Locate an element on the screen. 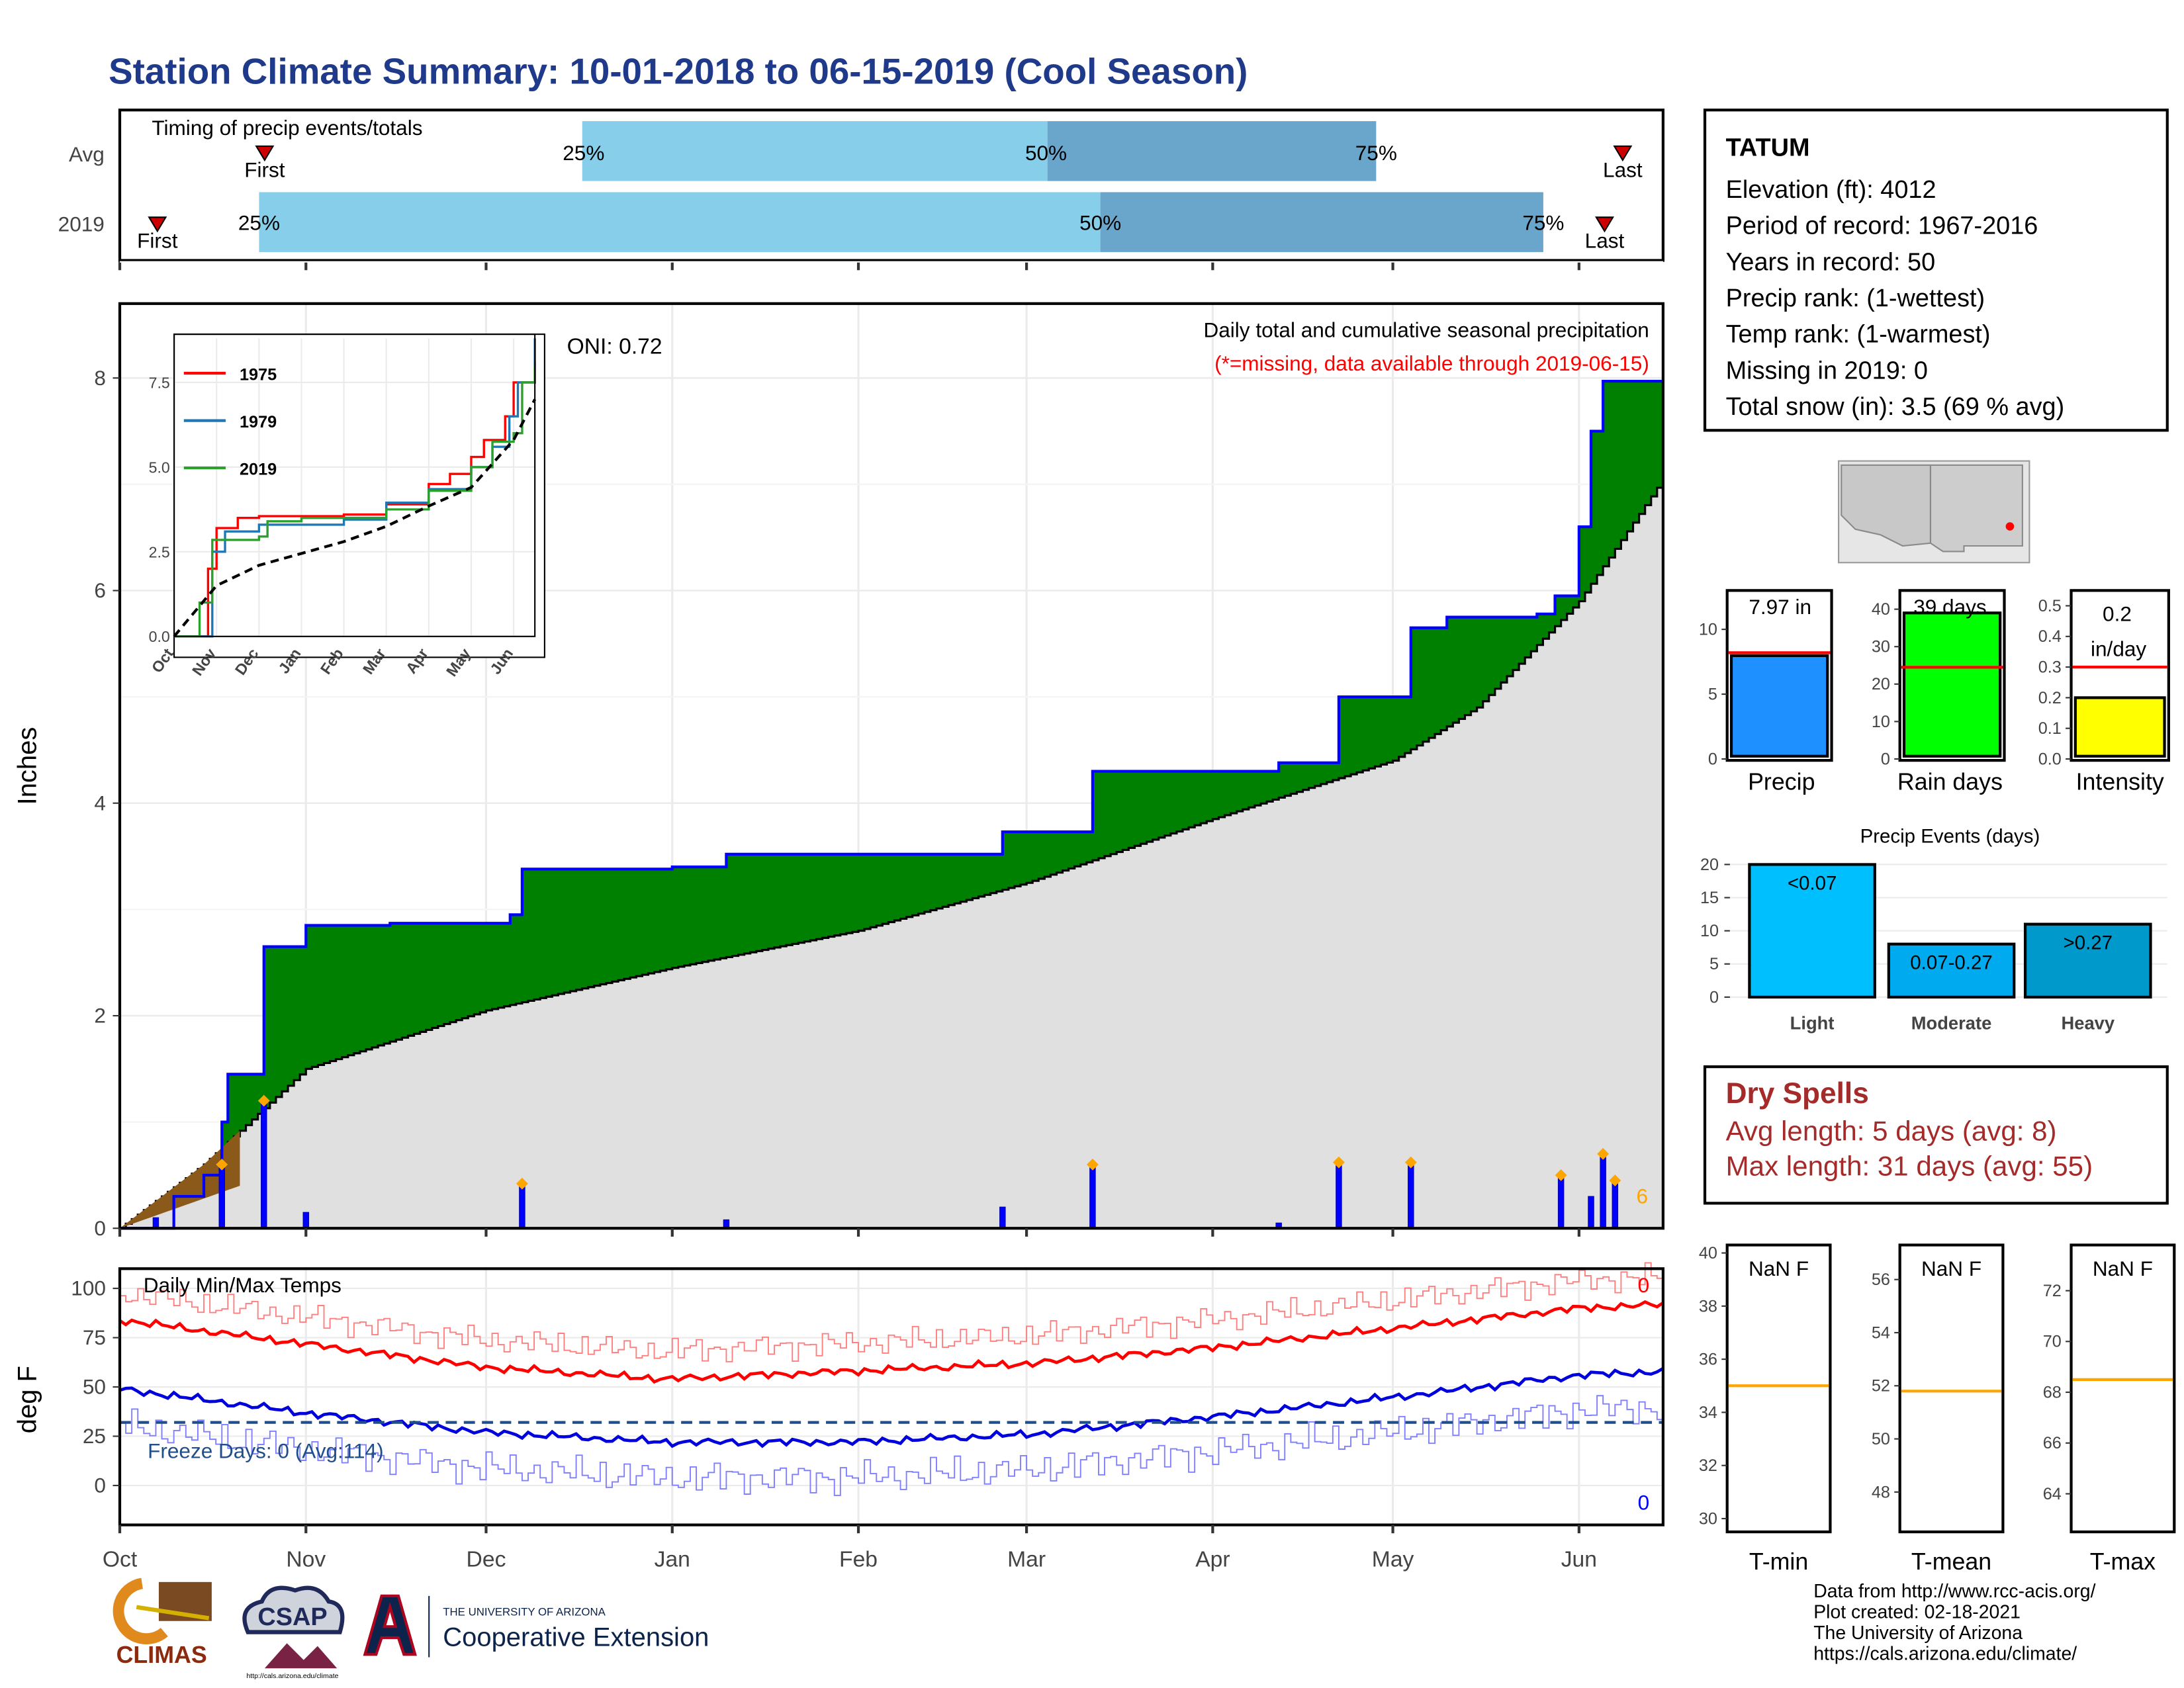  avg-min-line is located at coordinates (892, 1407).